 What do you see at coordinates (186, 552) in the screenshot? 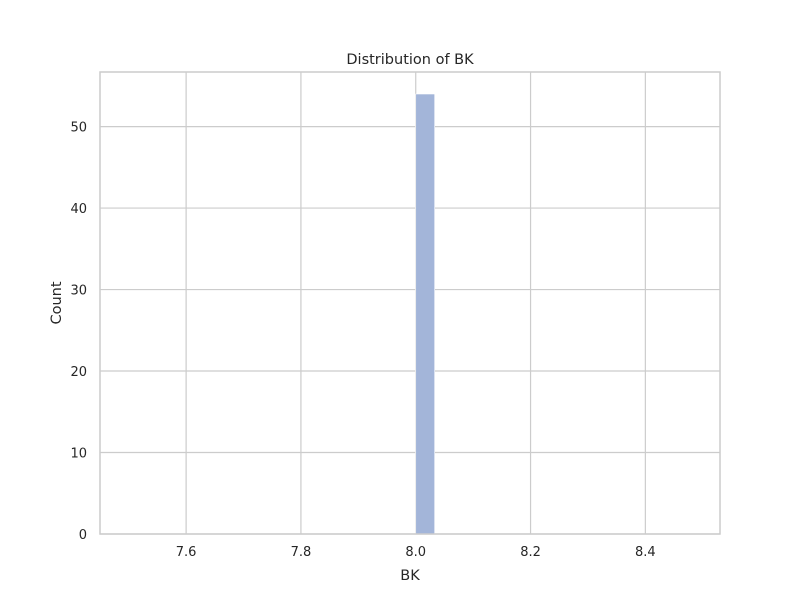
I see `x-tick-label: 7.6` at bounding box center [186, 552].